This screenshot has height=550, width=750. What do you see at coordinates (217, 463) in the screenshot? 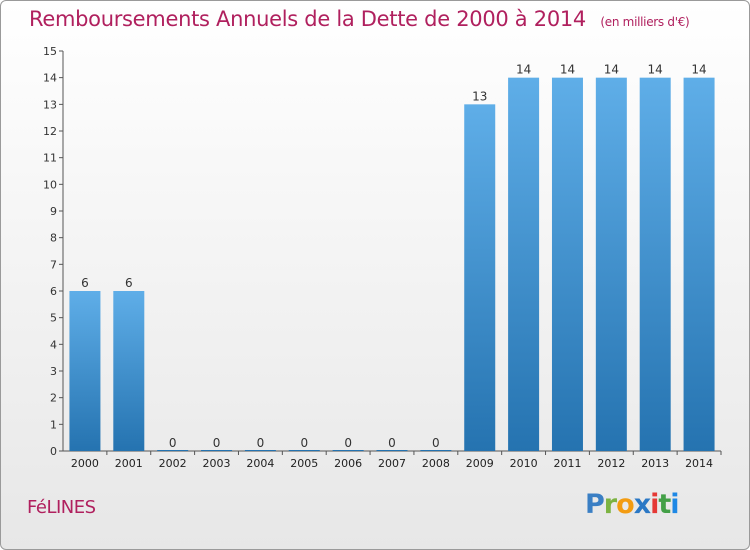
I see `x-tick-label: 2003` at bounding box center [217, 463].